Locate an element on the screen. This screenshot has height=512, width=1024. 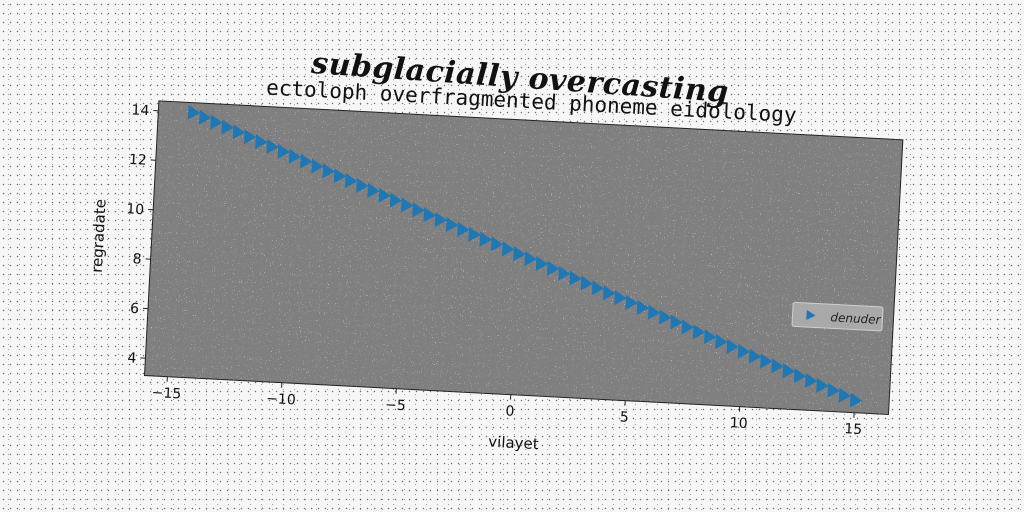
x-axis-label: vilayet is located at coordinates (513, 443).